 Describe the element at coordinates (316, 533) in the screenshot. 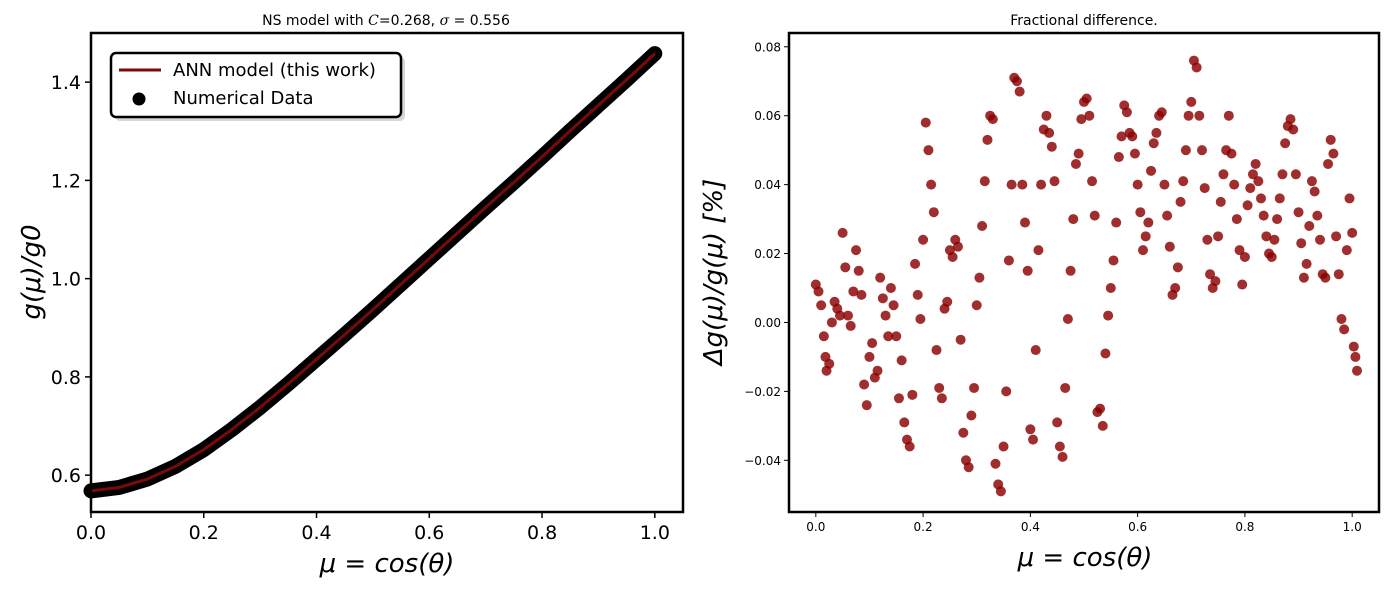

I see `left-x-tick-label: 0.4` at that location.